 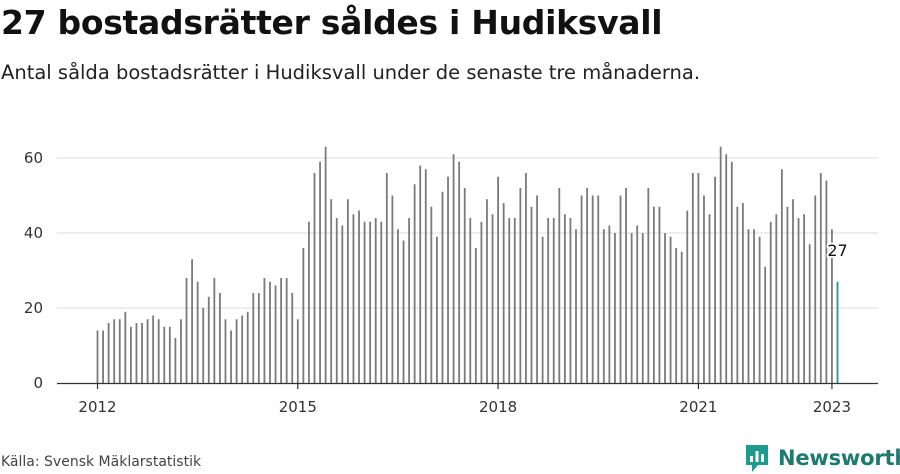 What do you see at coordinates (298, 407) in the screenshot?
I see `x-tick-label: 2015` at bounding box center [298, 407].